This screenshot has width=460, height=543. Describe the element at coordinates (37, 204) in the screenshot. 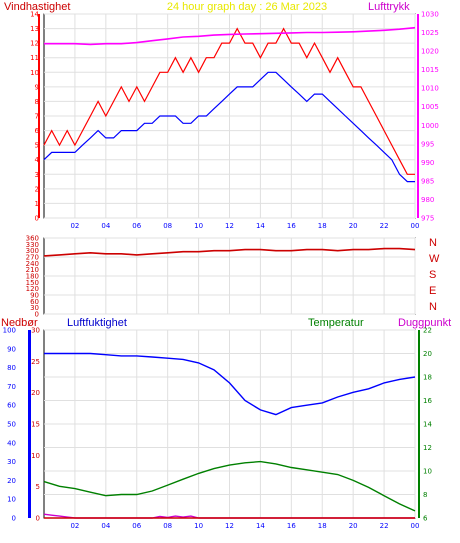

I see `wind-y-tick-1: 1` at that location.